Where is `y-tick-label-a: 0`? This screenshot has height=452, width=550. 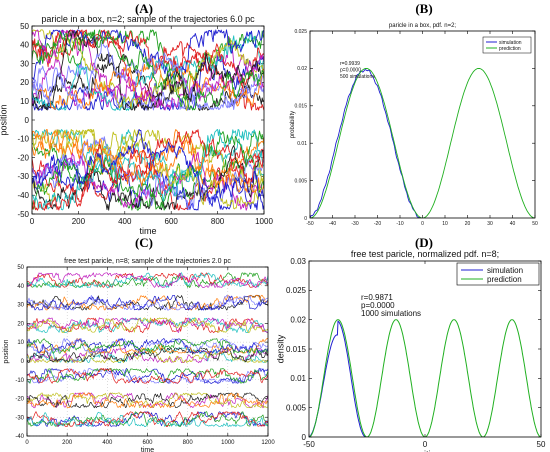 y-tick-label-a: 0 is located at coordinates (27, 120).